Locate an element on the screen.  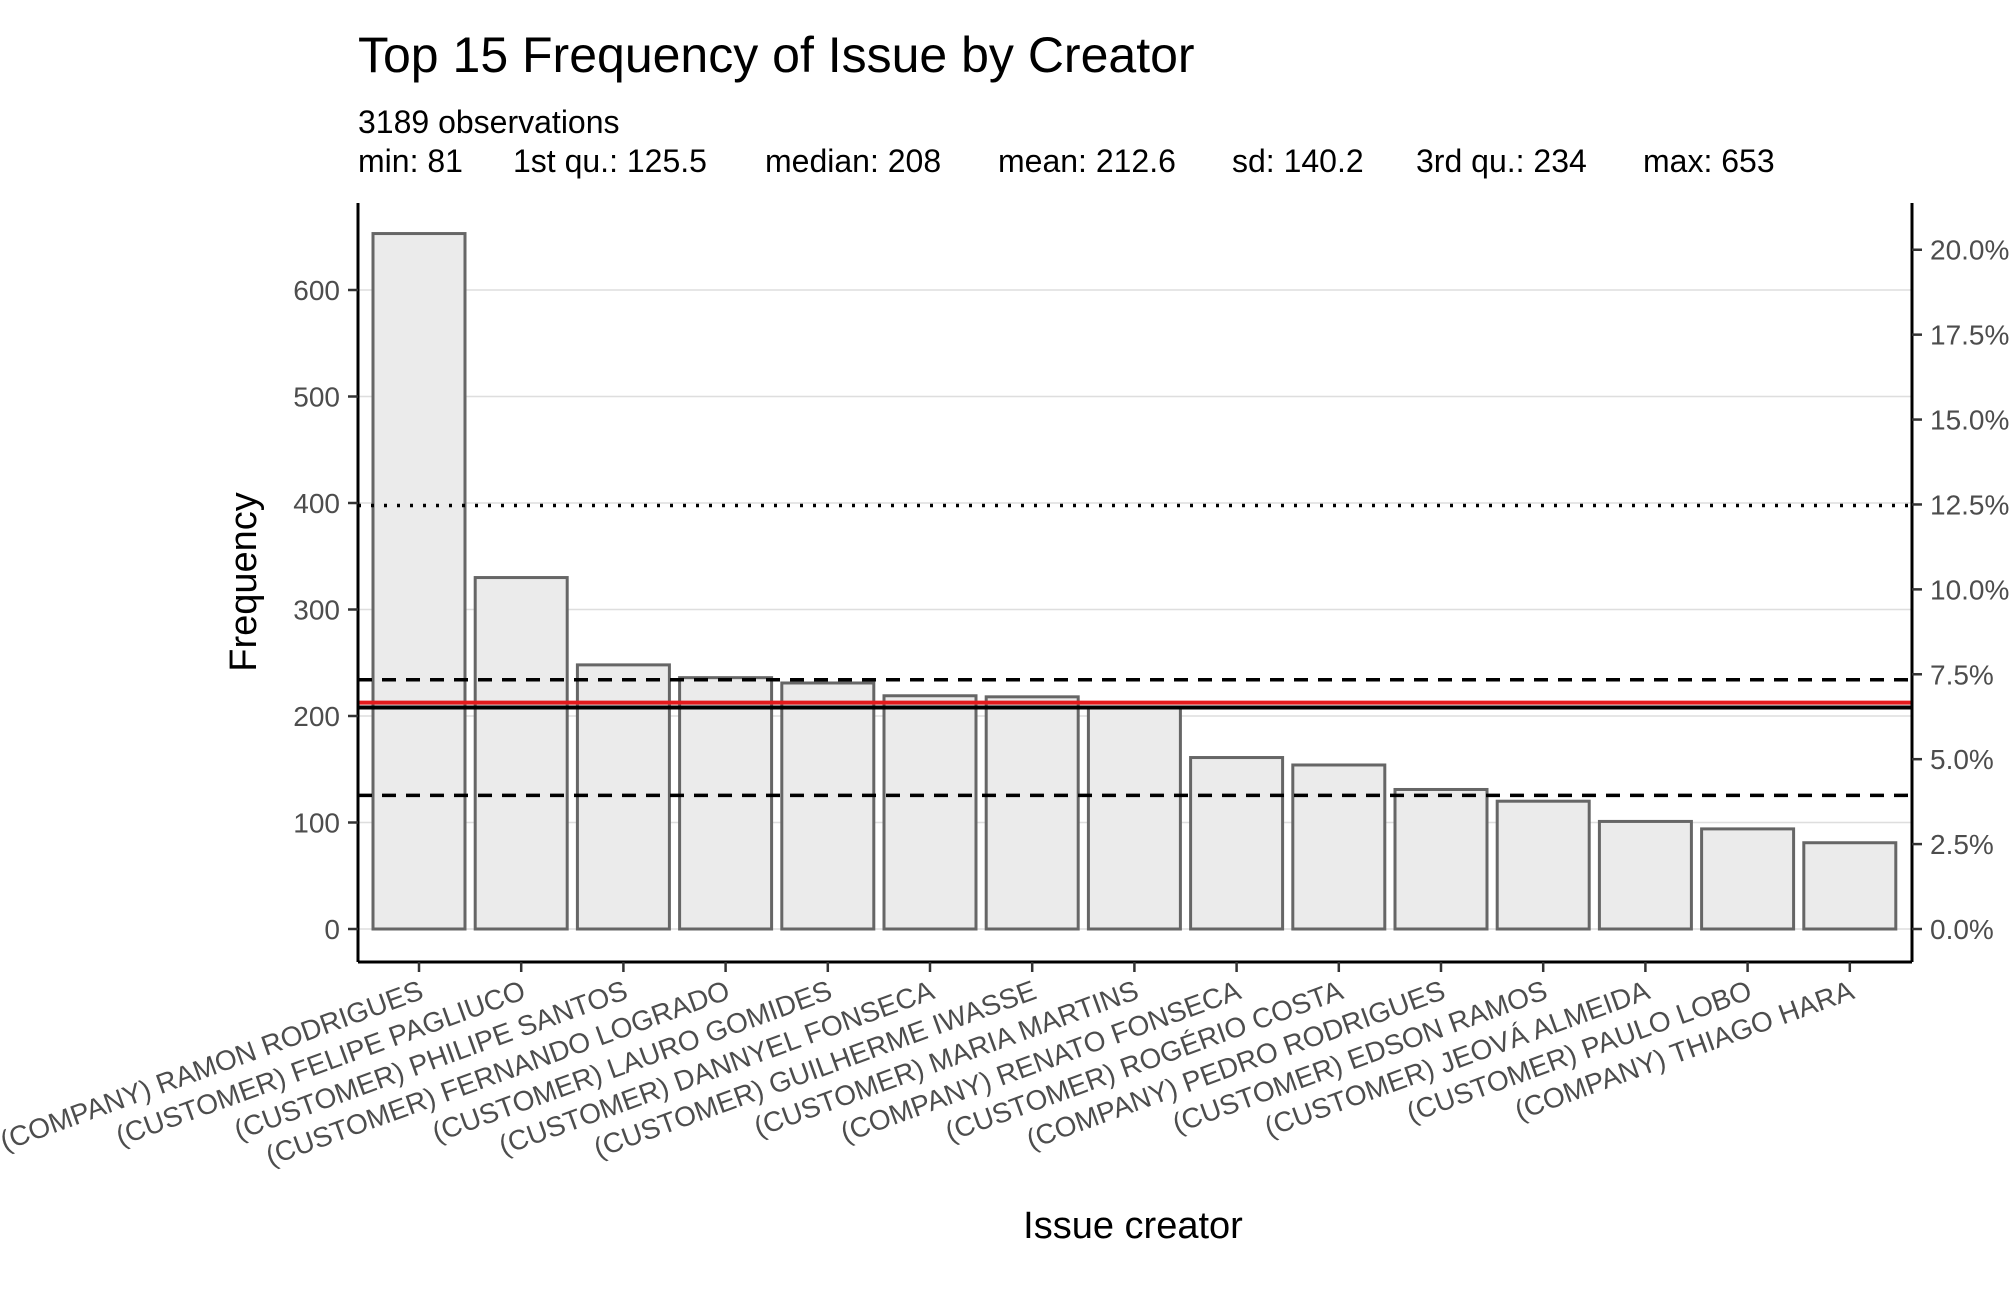
secondary-y-tick-label: 15.0% is located at coordinates (1969, 420).